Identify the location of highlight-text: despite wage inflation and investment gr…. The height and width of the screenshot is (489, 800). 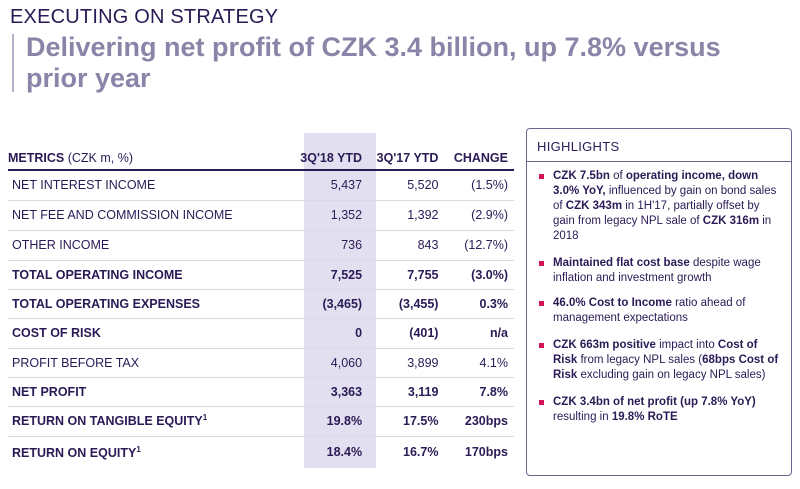
(657, 270).